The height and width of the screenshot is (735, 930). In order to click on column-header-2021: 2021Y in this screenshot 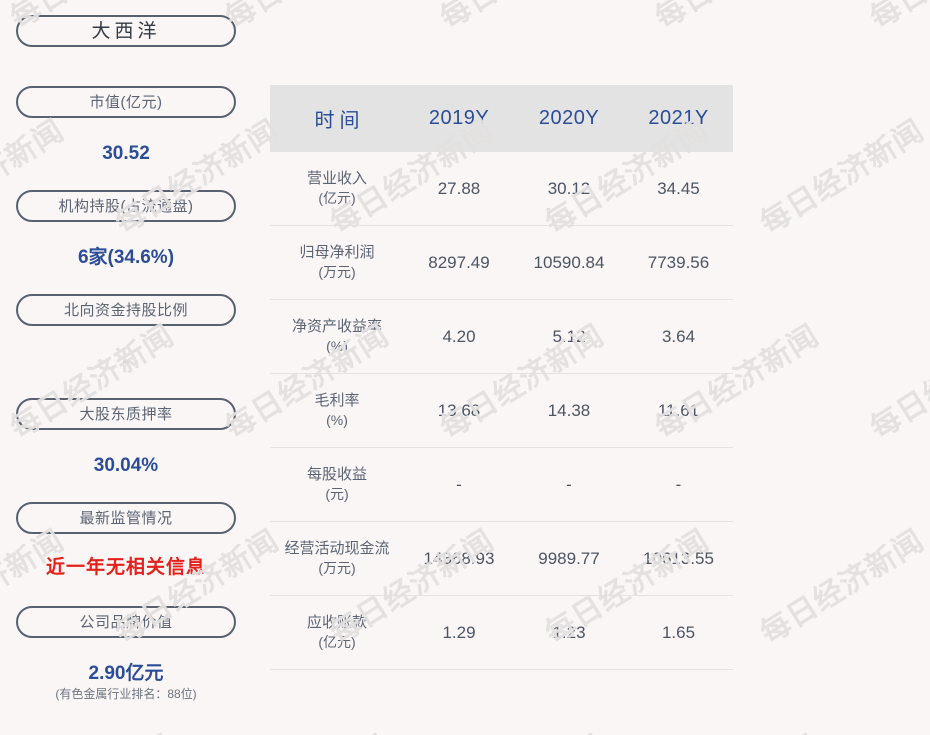, I will do `click(678, 118)`.